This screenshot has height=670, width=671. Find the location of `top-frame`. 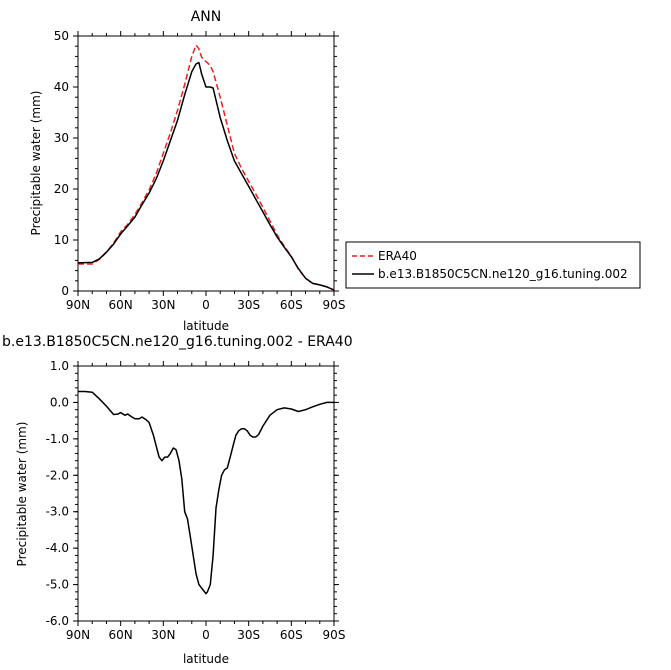

top-frame is located at coordinates (206, 163).